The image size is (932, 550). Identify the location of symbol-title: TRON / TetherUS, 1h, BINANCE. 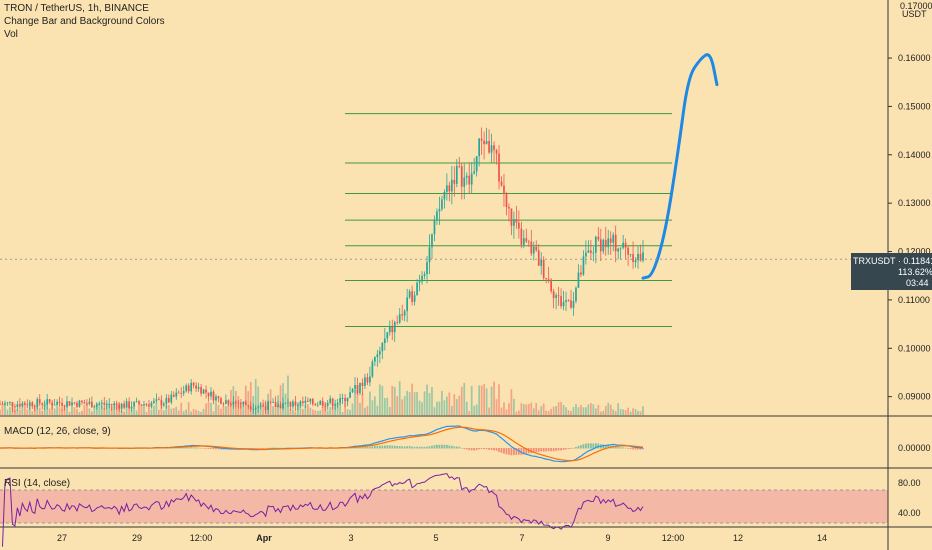
(76, 8).